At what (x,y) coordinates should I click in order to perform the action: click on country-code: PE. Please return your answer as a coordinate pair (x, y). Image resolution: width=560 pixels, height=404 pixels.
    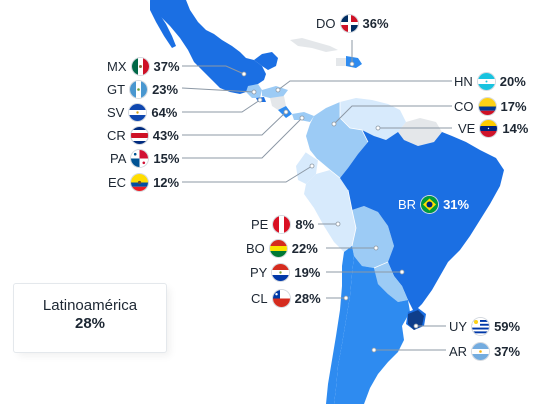
    Looking at the image, I should click on (260, 224).